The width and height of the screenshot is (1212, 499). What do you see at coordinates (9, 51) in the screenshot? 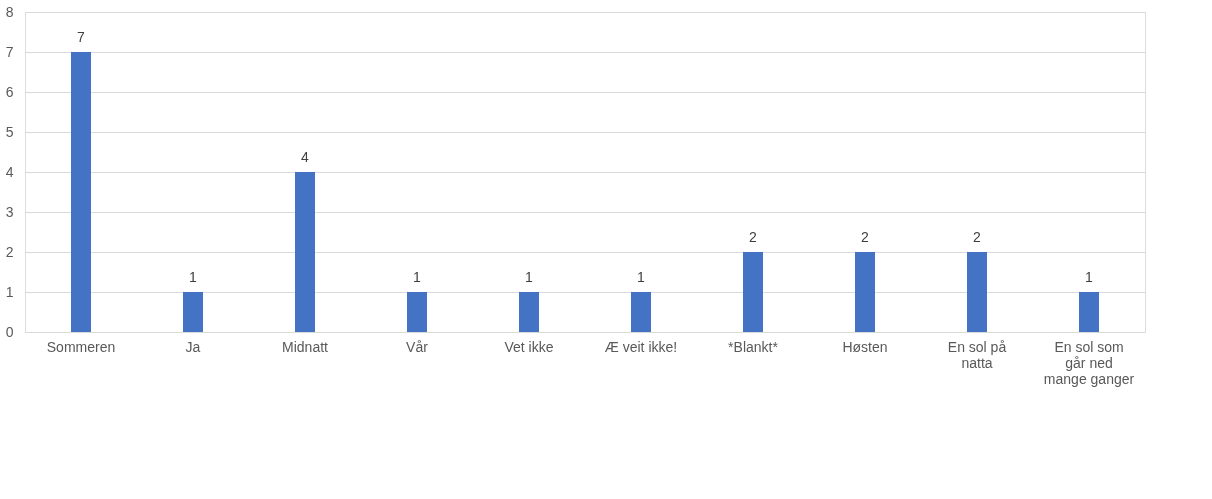
I see `y-tick-label: 7` at bounding box center [9, 51].